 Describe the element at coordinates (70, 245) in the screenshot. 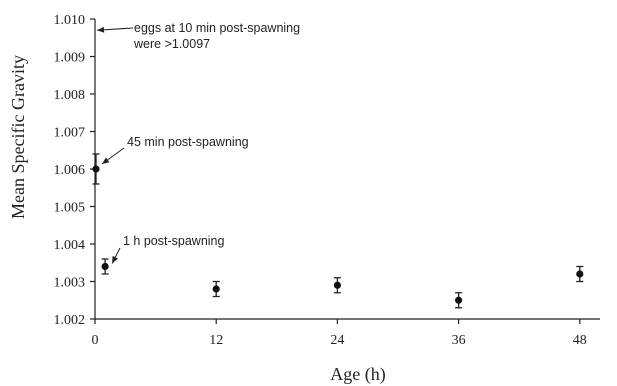

I see `y-tick-label: 1.004` at that location.